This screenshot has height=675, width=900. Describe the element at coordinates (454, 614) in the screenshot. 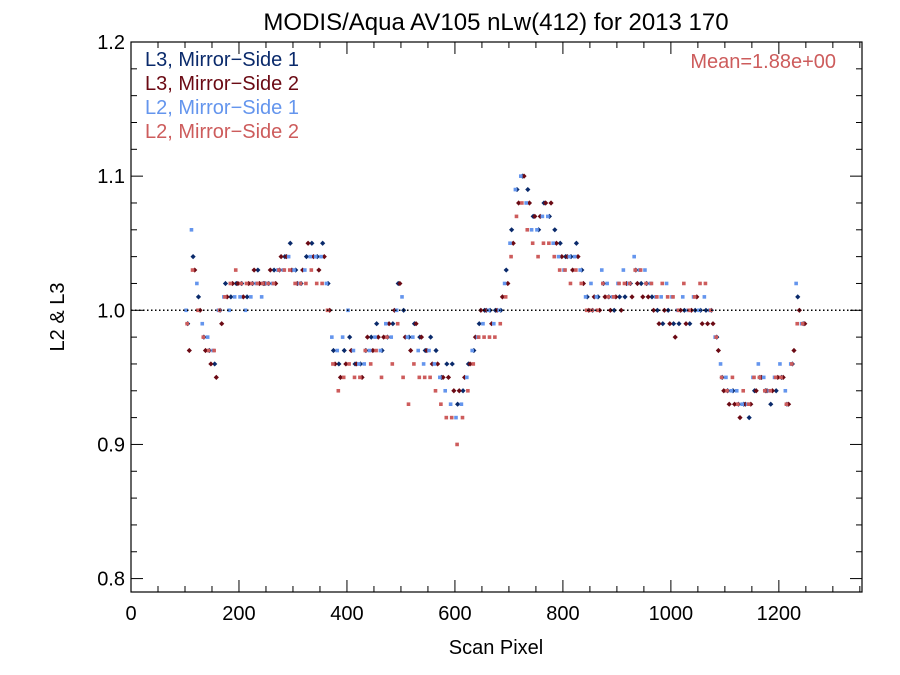

I see `x-tick-label: 600` at that location.